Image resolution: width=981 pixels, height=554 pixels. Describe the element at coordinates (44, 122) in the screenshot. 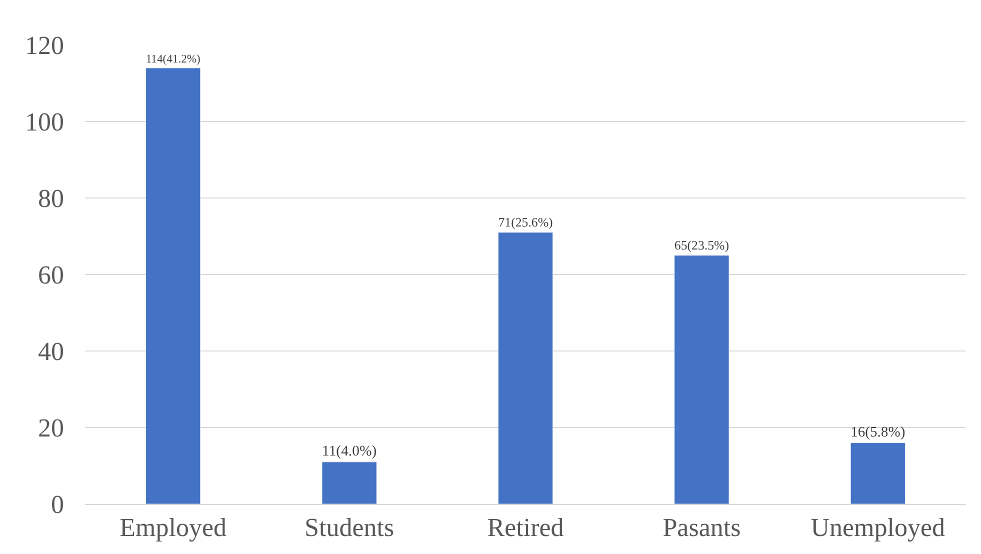

I see `y-tick-label: 100` at that location.